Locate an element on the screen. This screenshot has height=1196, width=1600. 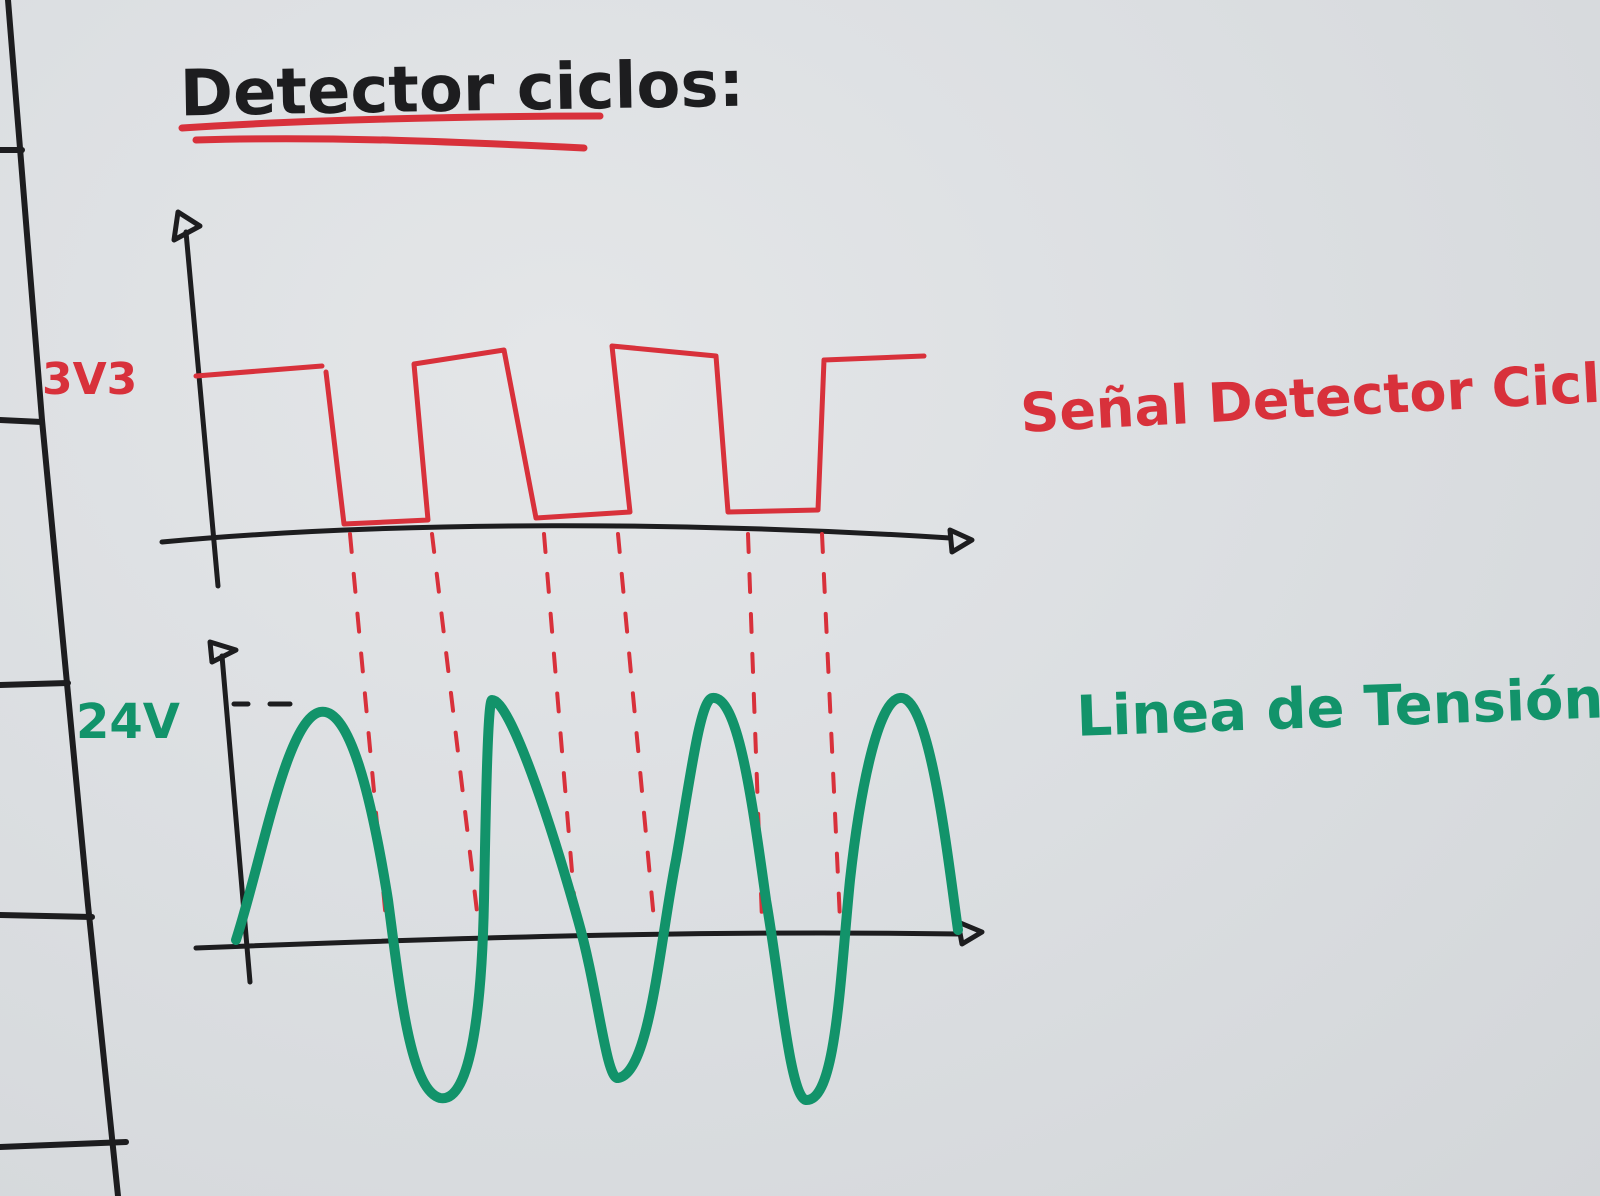
top-y-axis is located at coordinates (202, 409).